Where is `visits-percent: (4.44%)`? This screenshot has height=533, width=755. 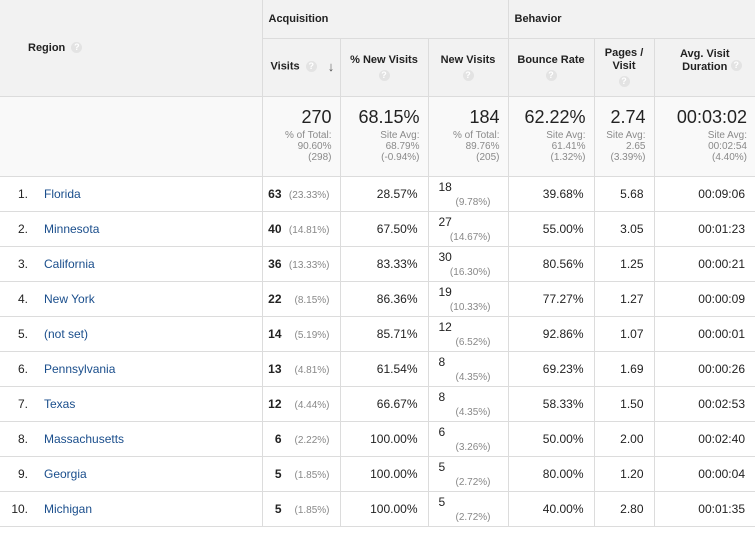
visits-percent: (4.44%) is located at coordinates (312, 405).